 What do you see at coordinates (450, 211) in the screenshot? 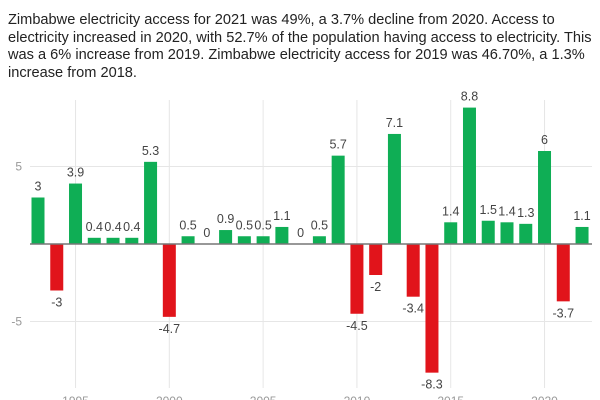
I see `data-label-2015: 1.4` at bounding box center [450, 211].